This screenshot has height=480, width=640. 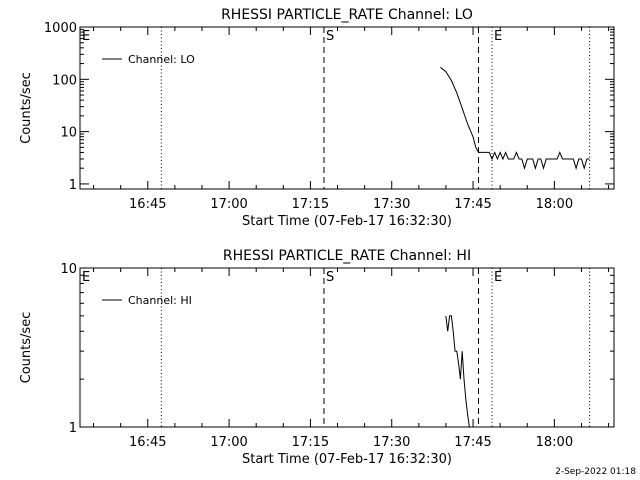 I want to click on footer-date: 2-Sep-2022 01:18, so click(x=595, y=472).